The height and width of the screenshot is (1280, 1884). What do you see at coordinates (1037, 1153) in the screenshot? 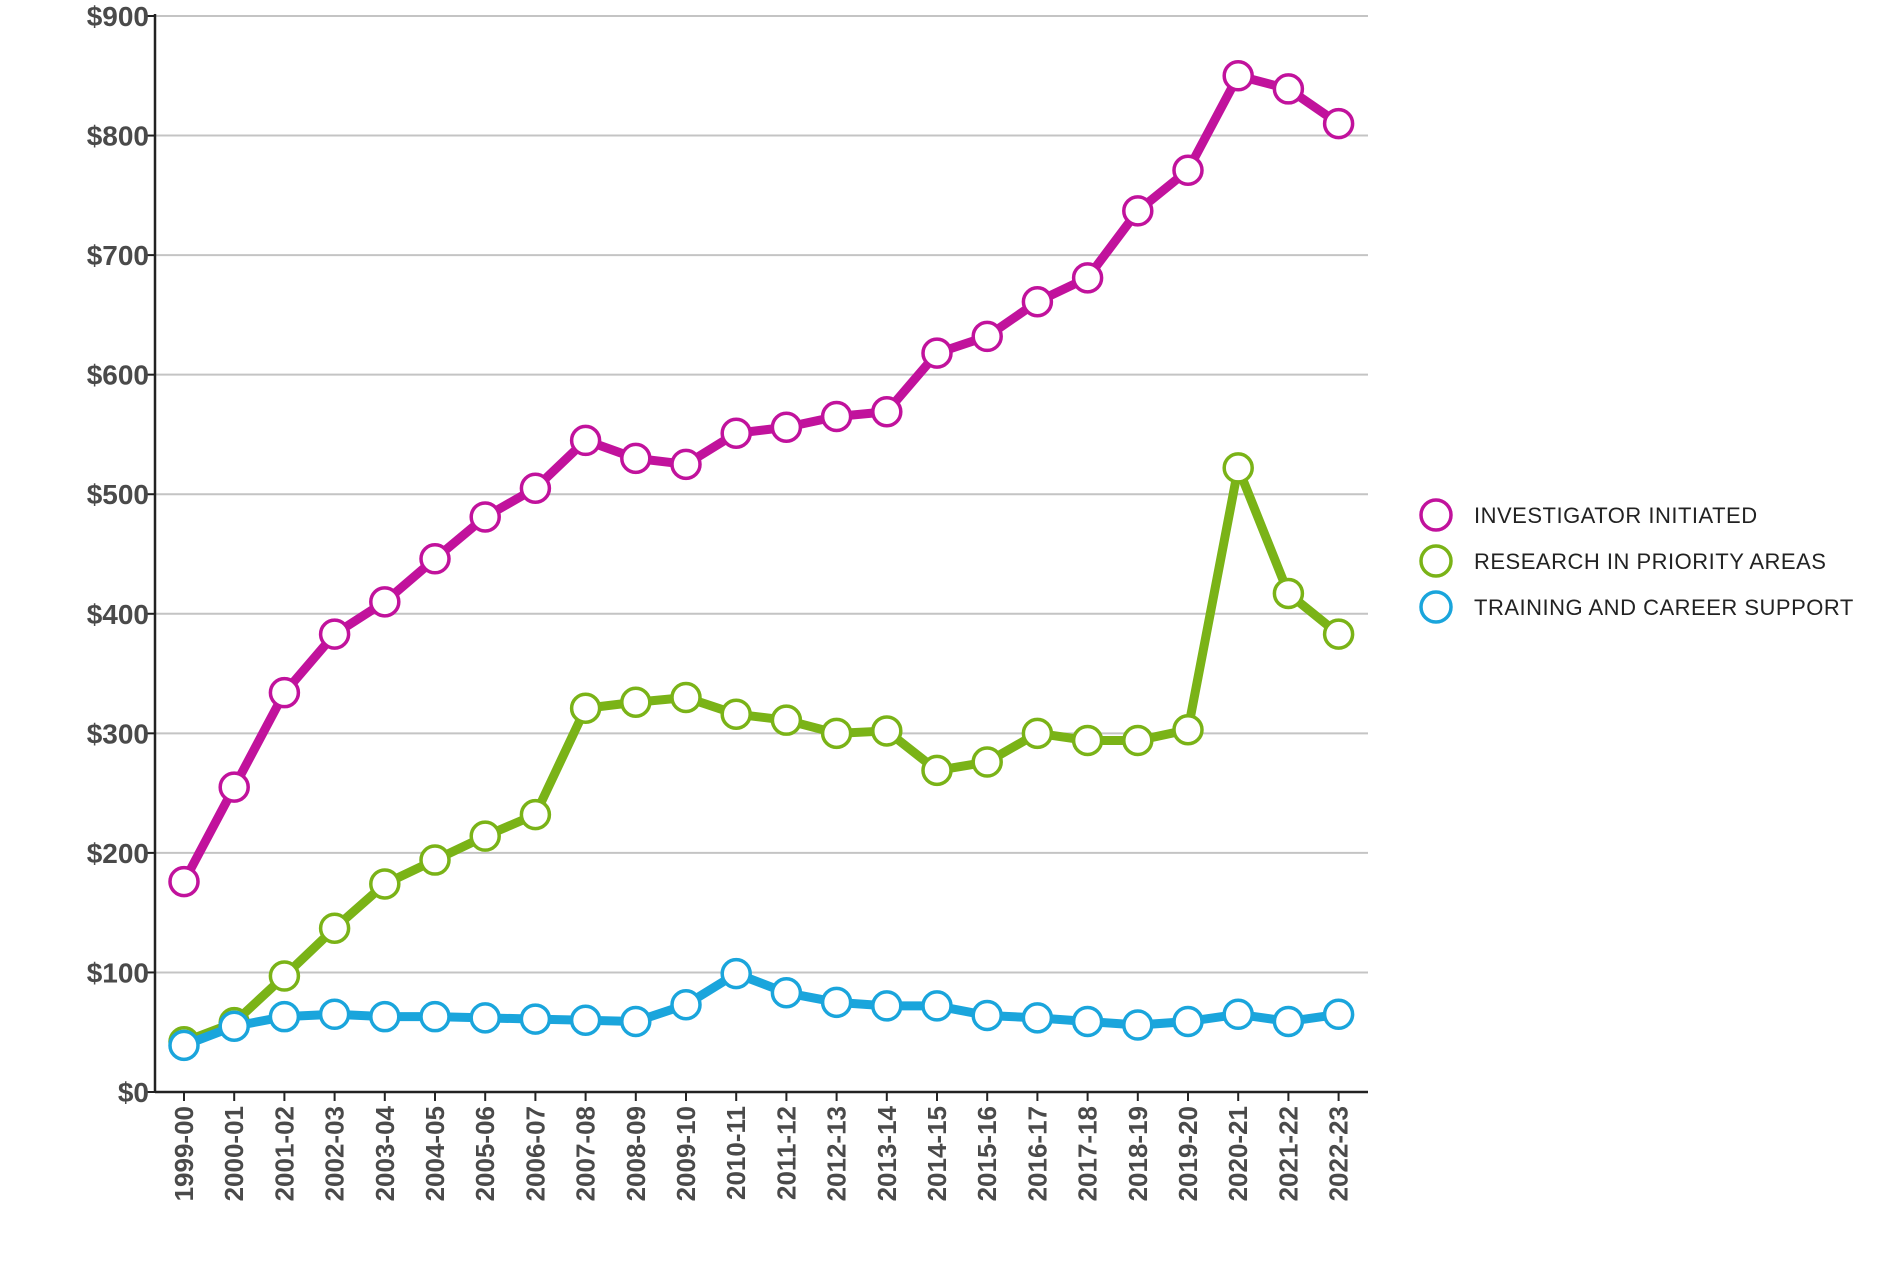
I see `x-tick-label: 2016-17` at bounding box center [1037, 1153].